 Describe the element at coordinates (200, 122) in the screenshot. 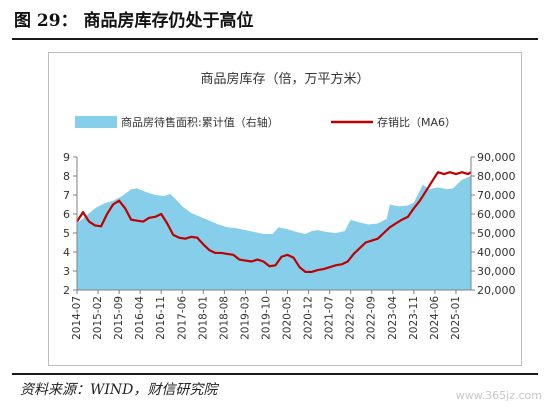

I see `legend-area-label: 商品房待售面积:累计值（右轴）` at that location.